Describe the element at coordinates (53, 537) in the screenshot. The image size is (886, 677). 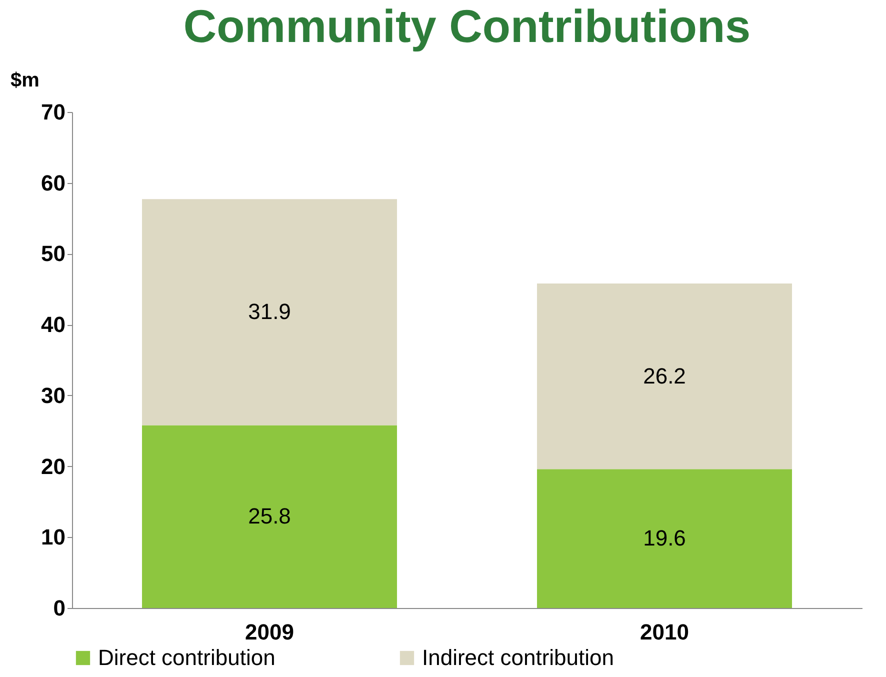
I see `y-tick-label: 10` at that location.